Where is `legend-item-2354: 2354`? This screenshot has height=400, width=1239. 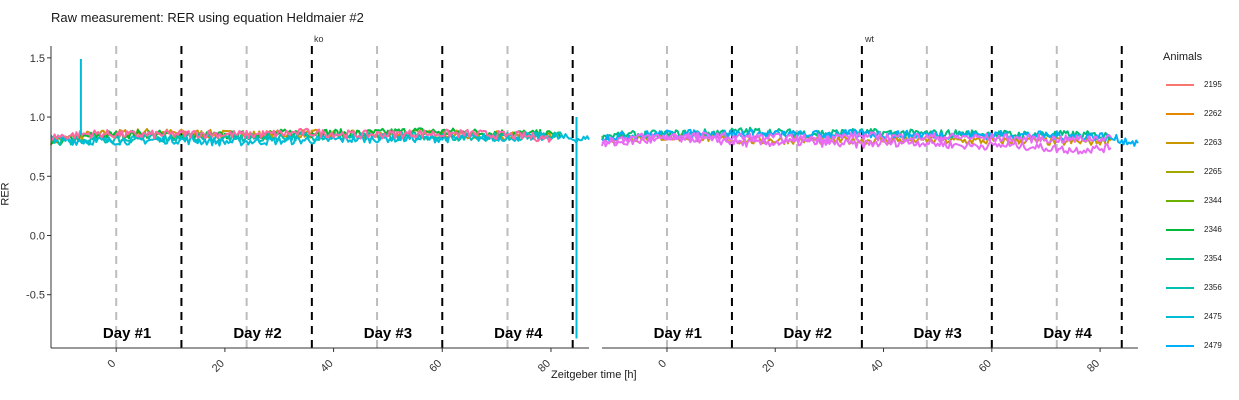
legend-item-2354: 2354 is located at coordinates (1192, 258).